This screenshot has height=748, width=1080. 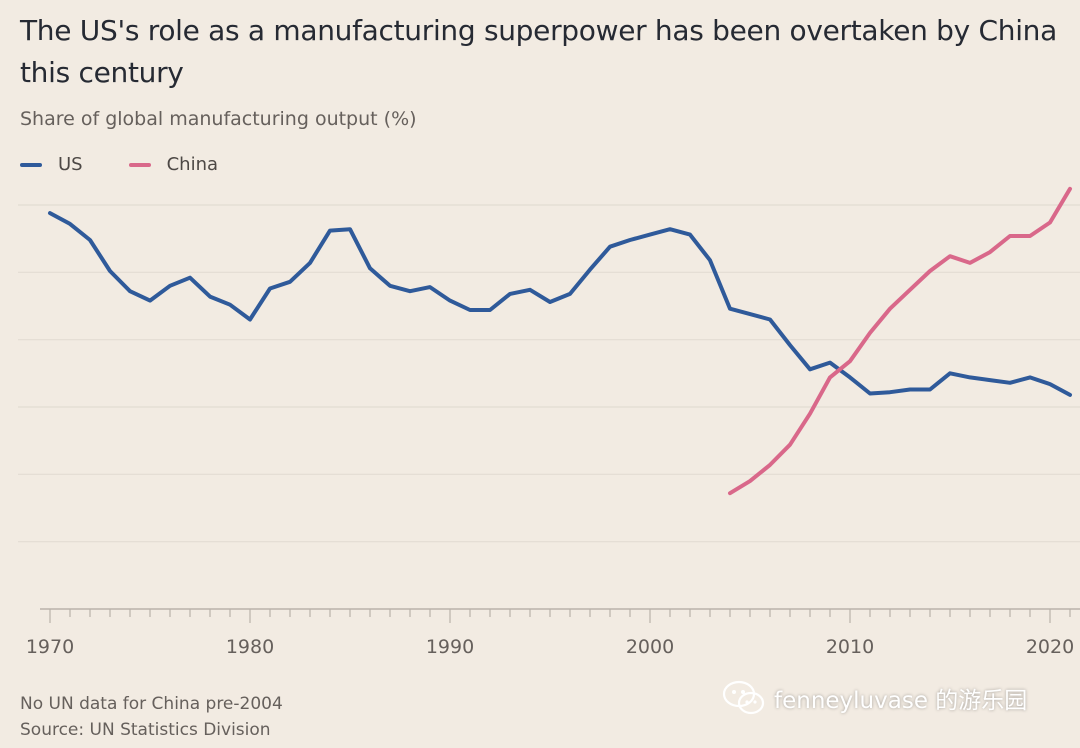 I want to click on x-axis: 1970 1980 1990 2000 2010 2020, so click(x=553, y=633).